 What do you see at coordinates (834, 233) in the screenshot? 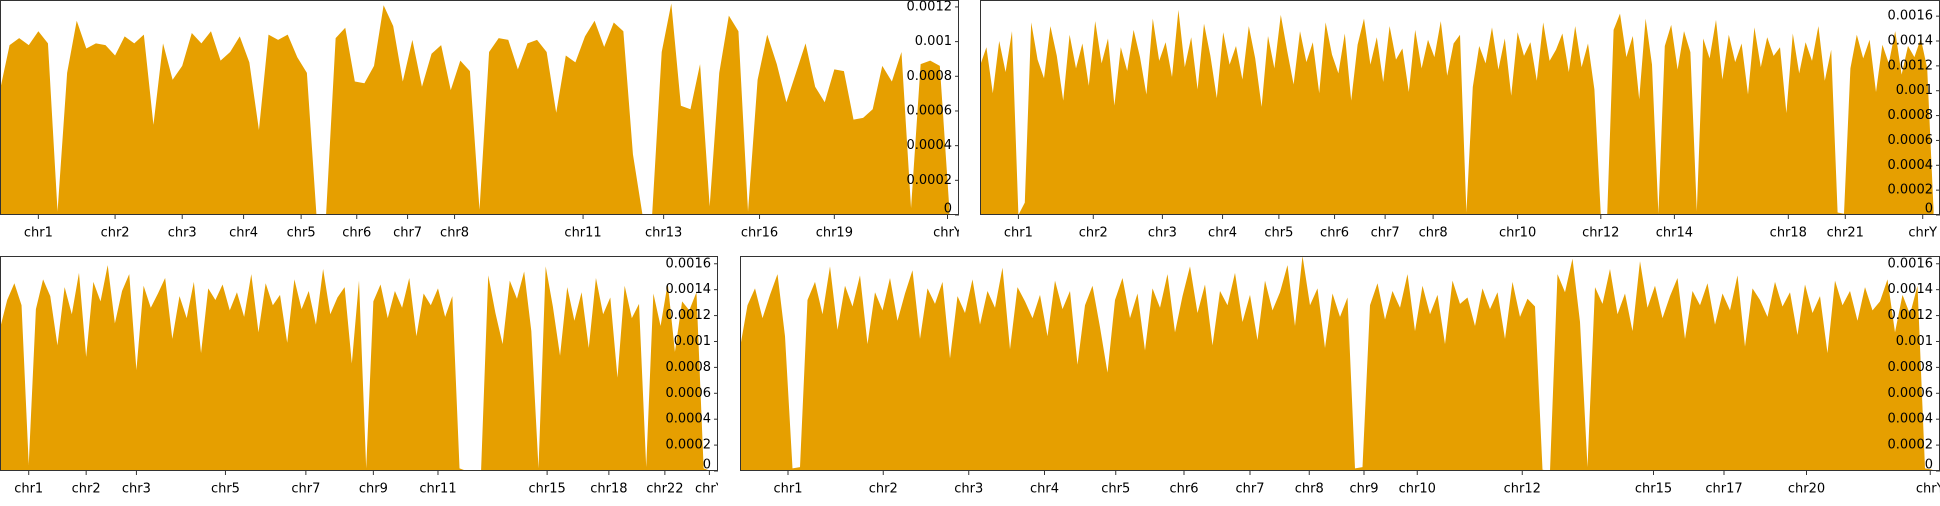
I see `x-tick-label: chr19` at bounding box center [834, 233].